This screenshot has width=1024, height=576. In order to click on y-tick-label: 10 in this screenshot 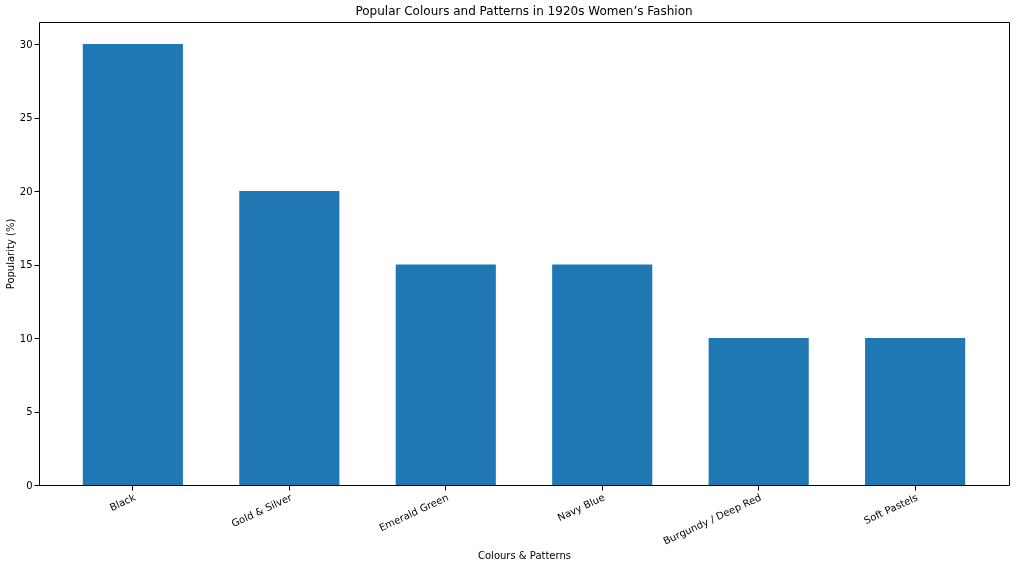, I will do `click(26, 338)`.